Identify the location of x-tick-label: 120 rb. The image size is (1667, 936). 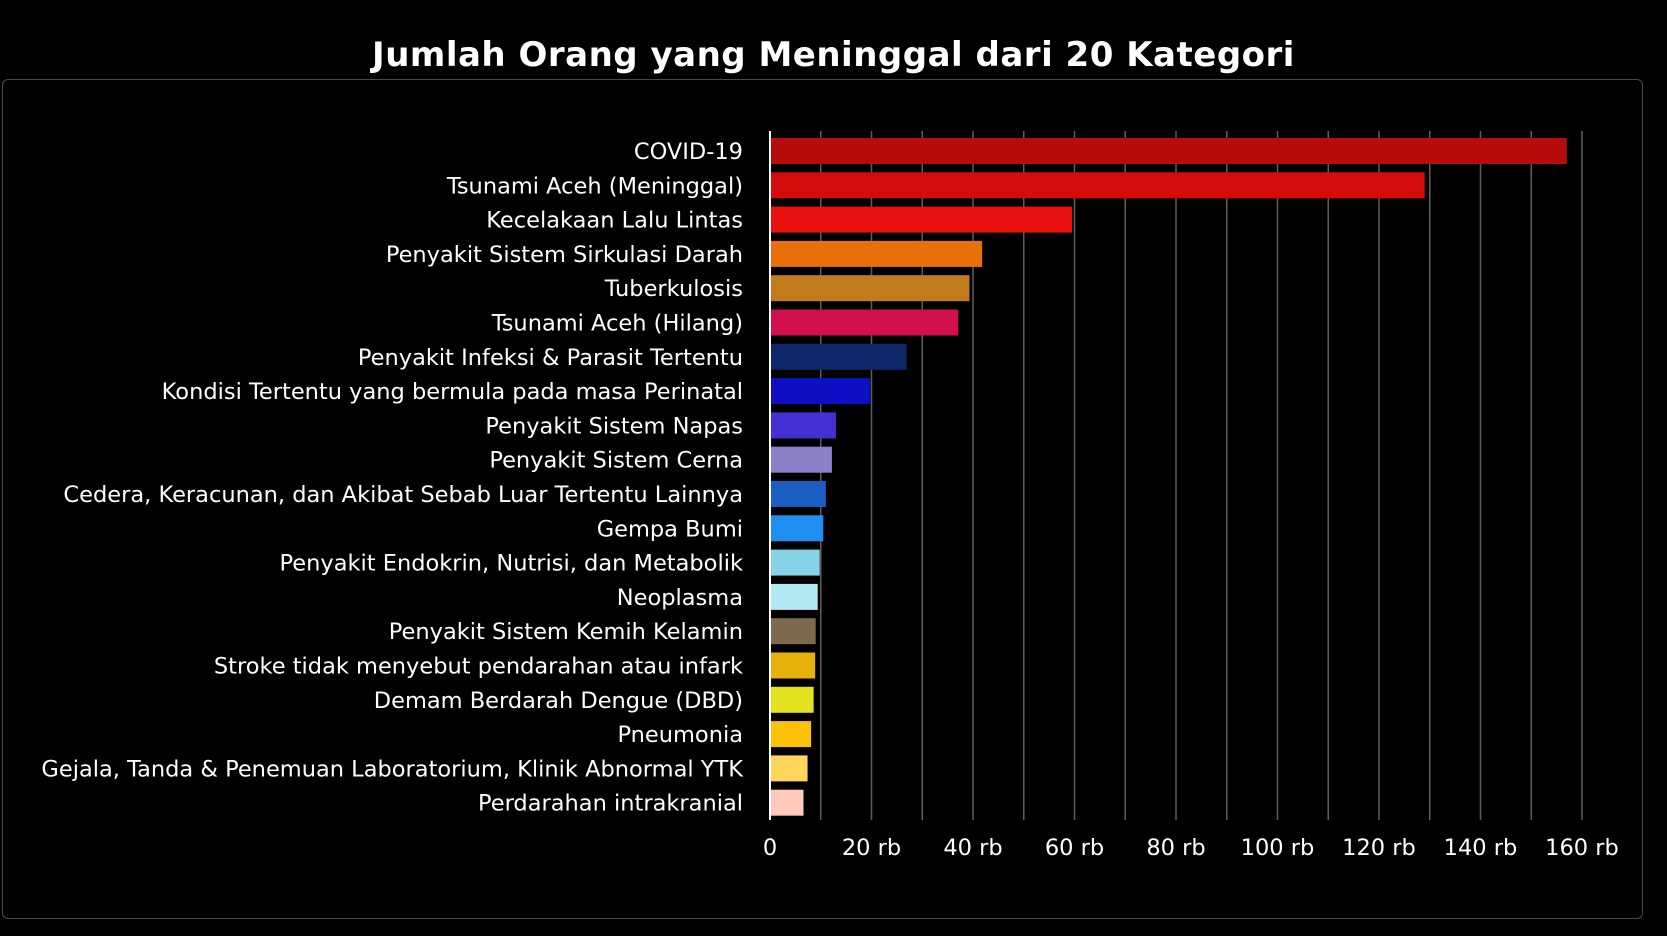
(1379, 848).